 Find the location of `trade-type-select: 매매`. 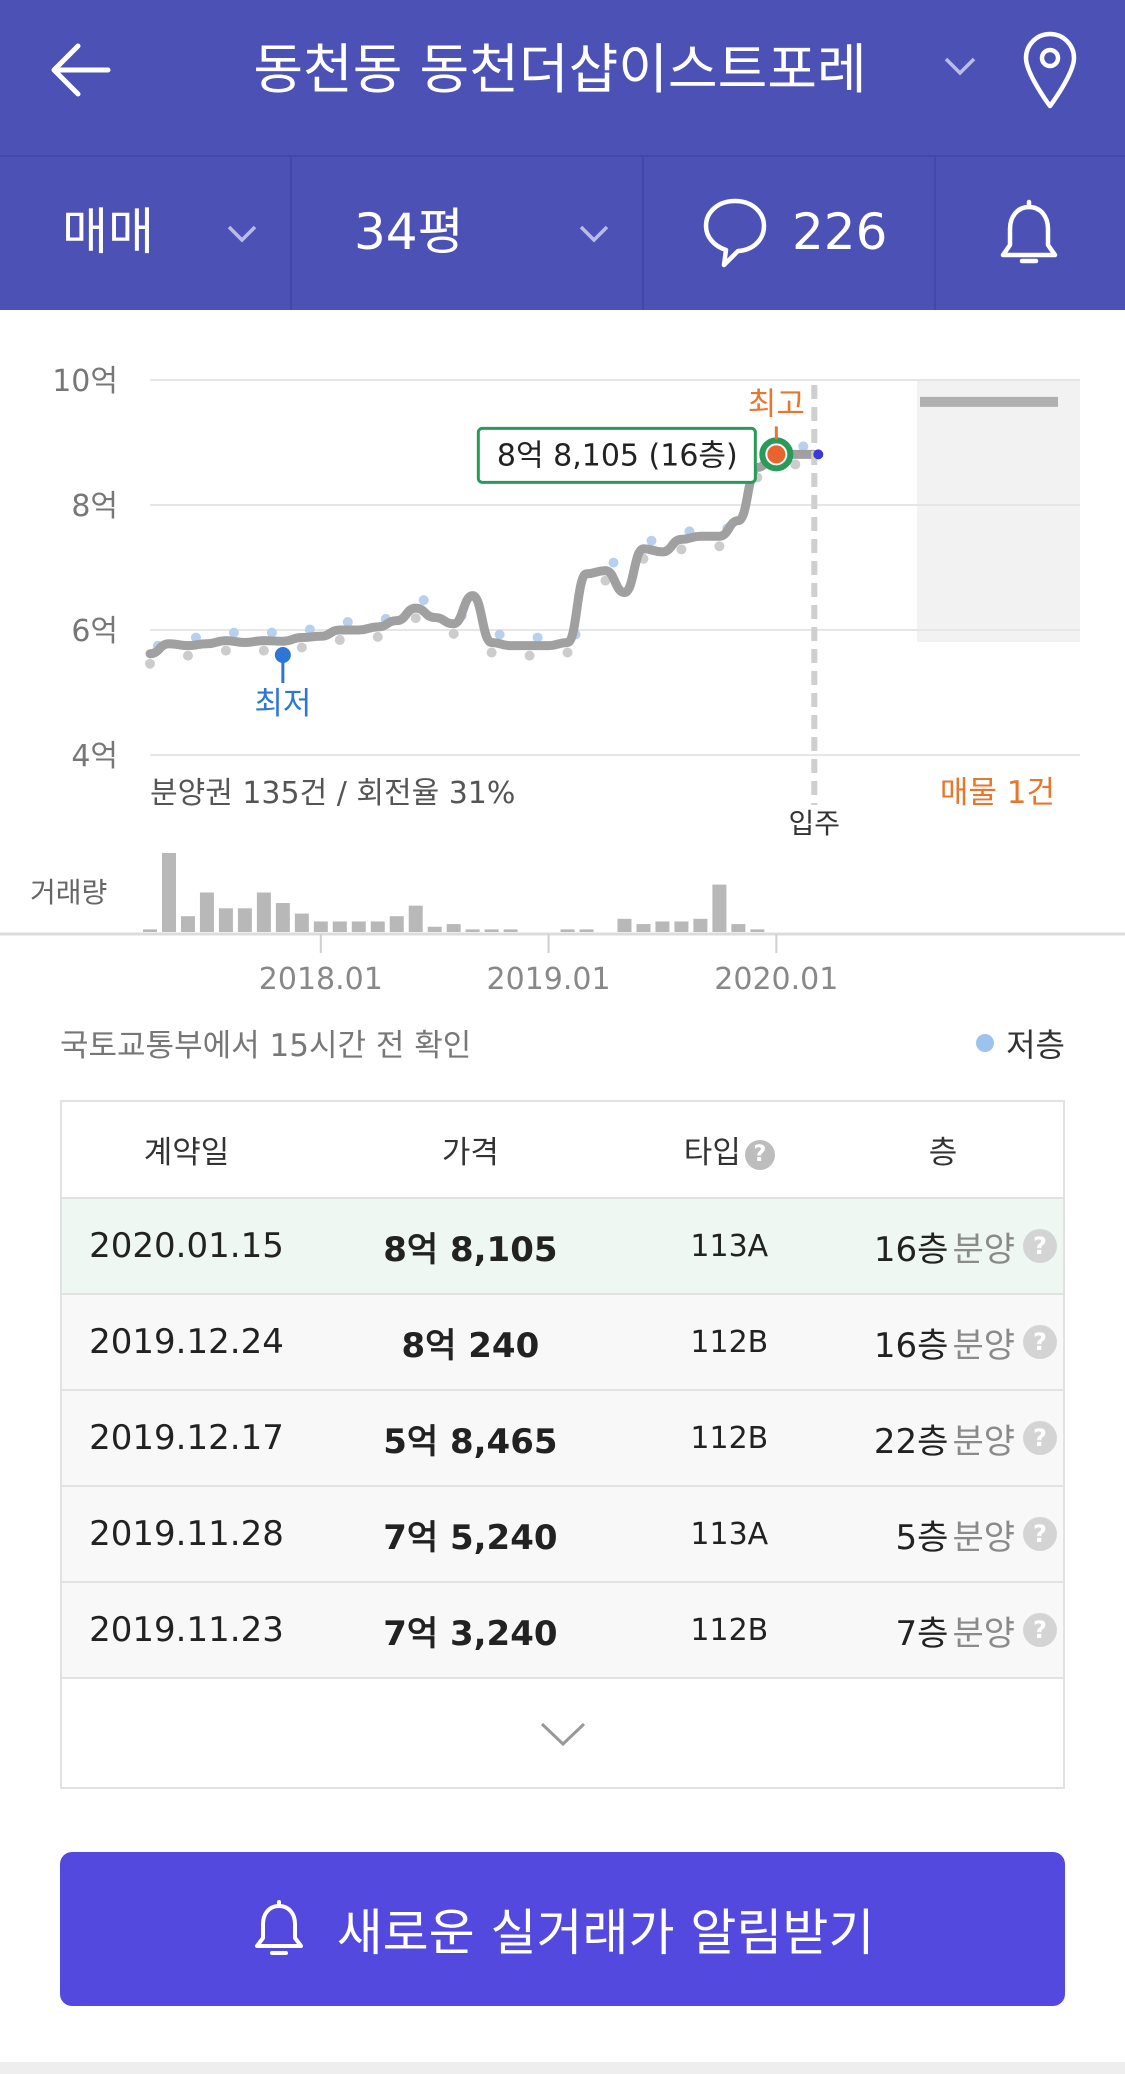

trade-type-select: 매매 is located at coordinates (146, 233).